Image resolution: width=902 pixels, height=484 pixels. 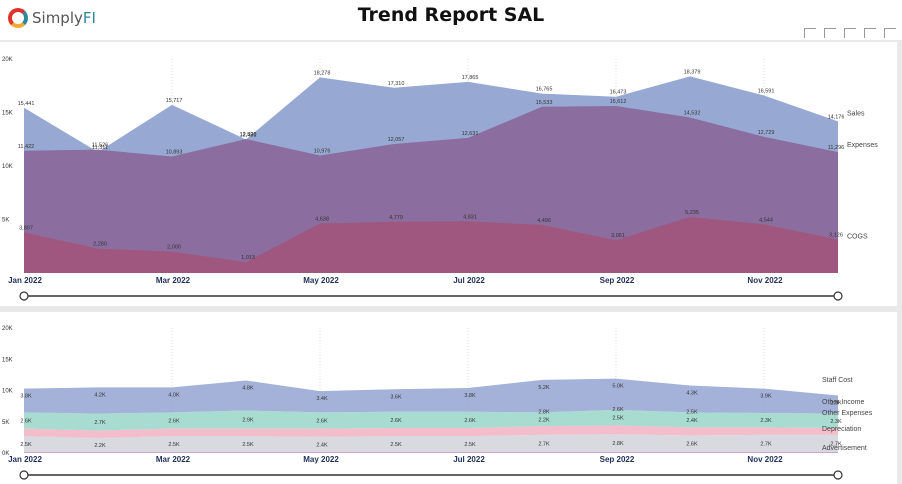 I want to click on report-header: SimplyFI Trend Report SAL, so click(x=451, y=20).